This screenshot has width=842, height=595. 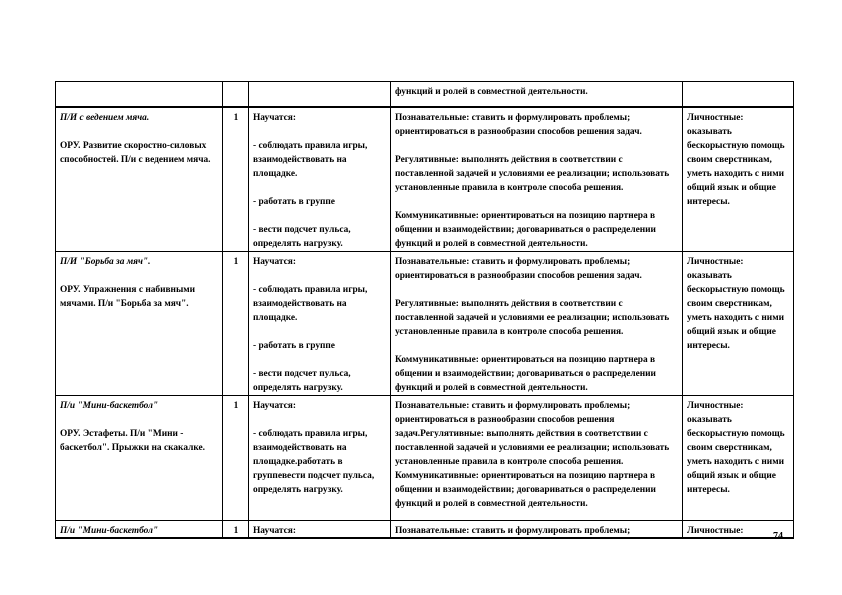 I want to click on page-number: 74, so click(x=778, y=536).